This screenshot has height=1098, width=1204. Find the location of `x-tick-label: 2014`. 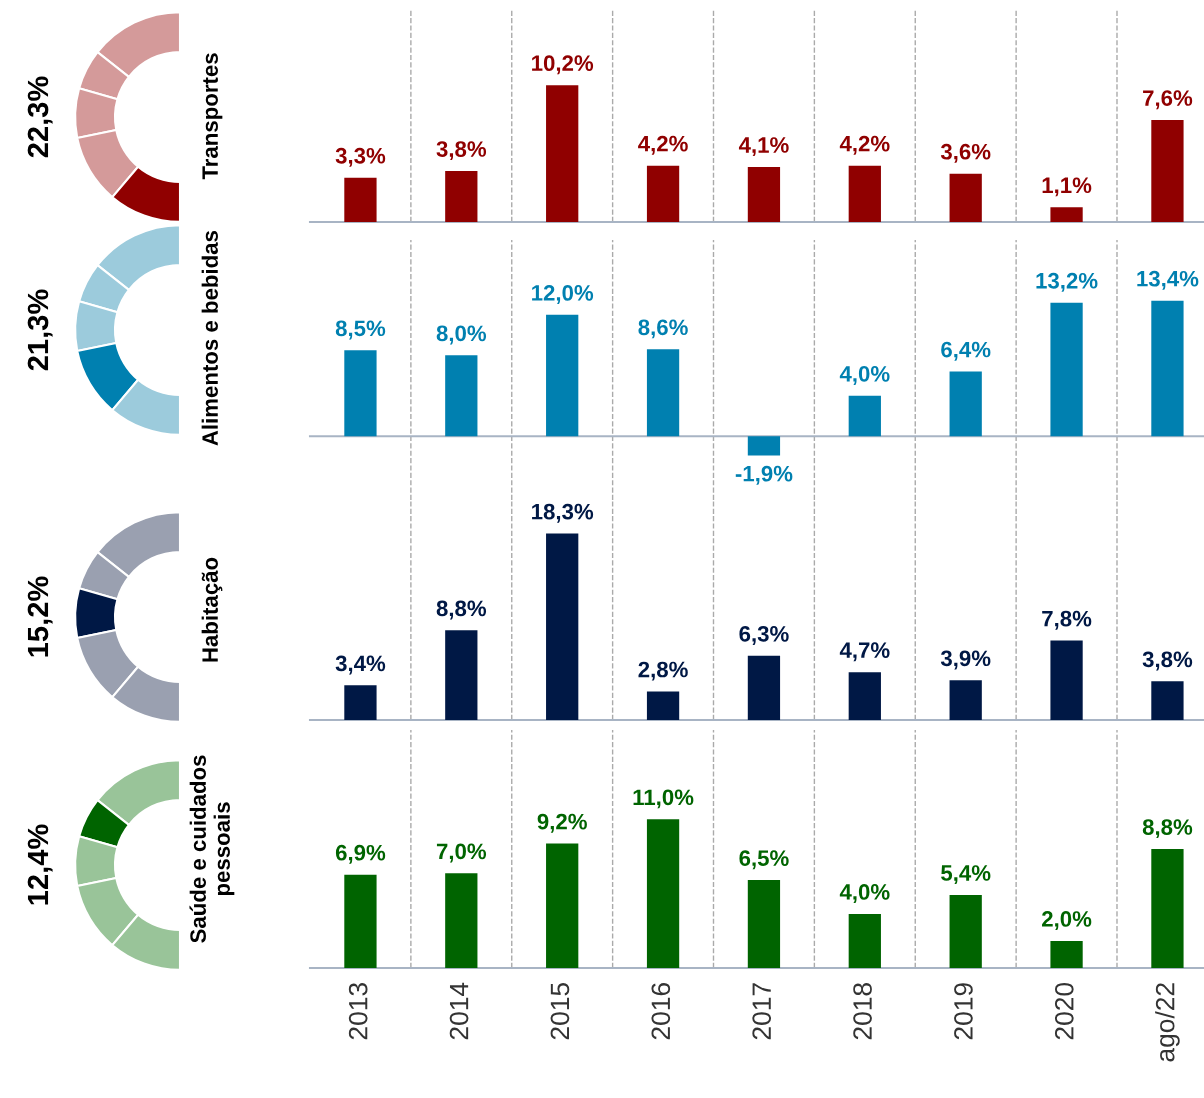

x-tick-label: 2014 is located at coordinates (459, 1011).